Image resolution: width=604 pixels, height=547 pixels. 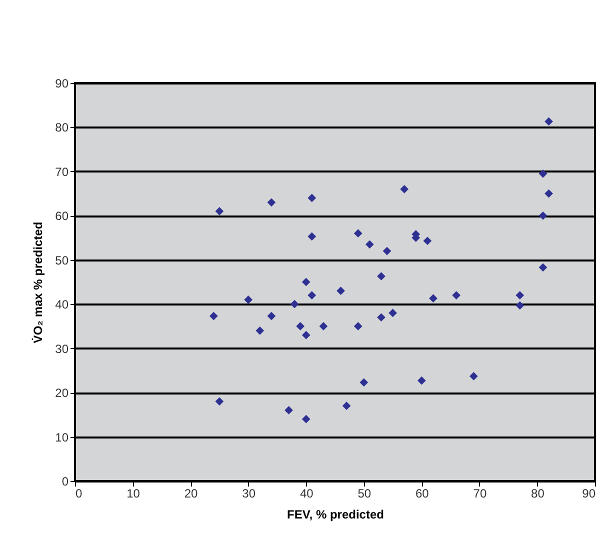 What do you see at coordinates (62, 83) in the screenshot?
I see `y-tick-label: 90` at bounding box center [62, 83].